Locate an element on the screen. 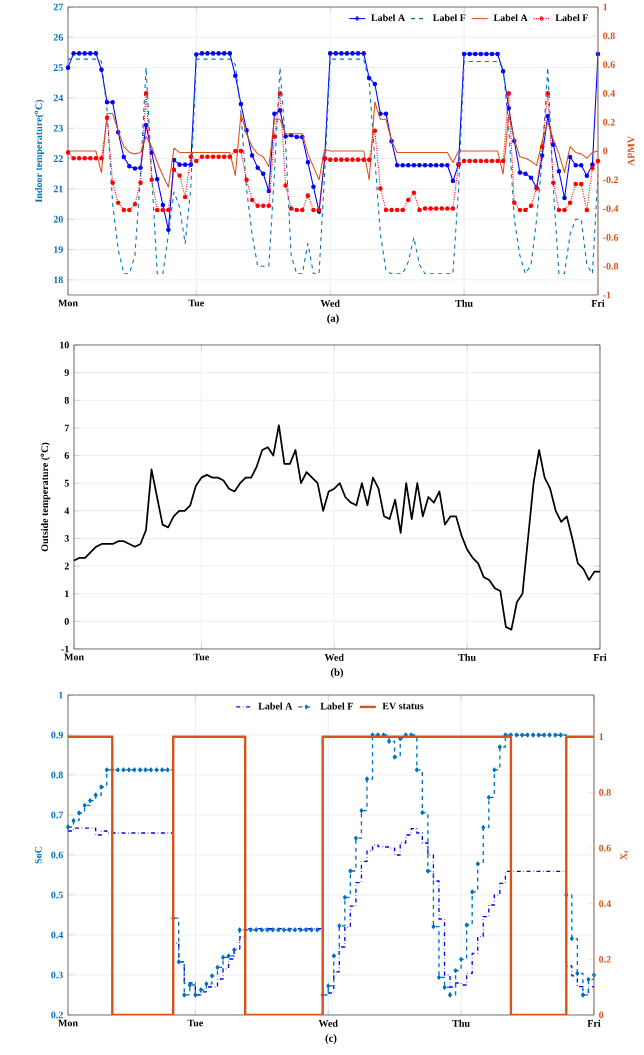 Image resolution: width=644 pixels, height=1055 pixels. y-tick-label: 6 is located at coordinates (66, 455).